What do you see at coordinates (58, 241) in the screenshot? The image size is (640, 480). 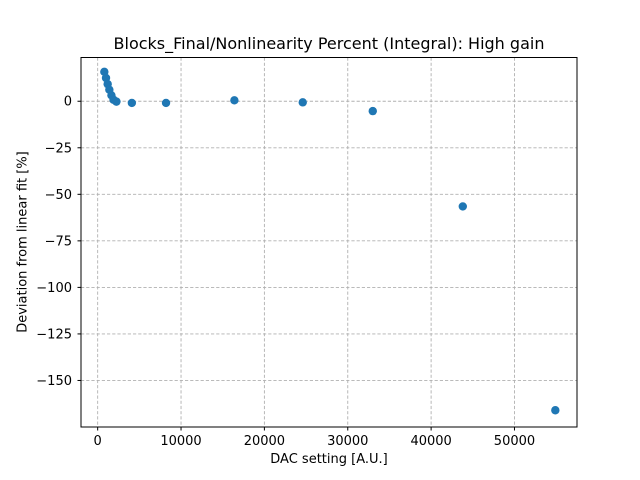 I see `y-tick-label: −75` at bounding box center [58, 241].